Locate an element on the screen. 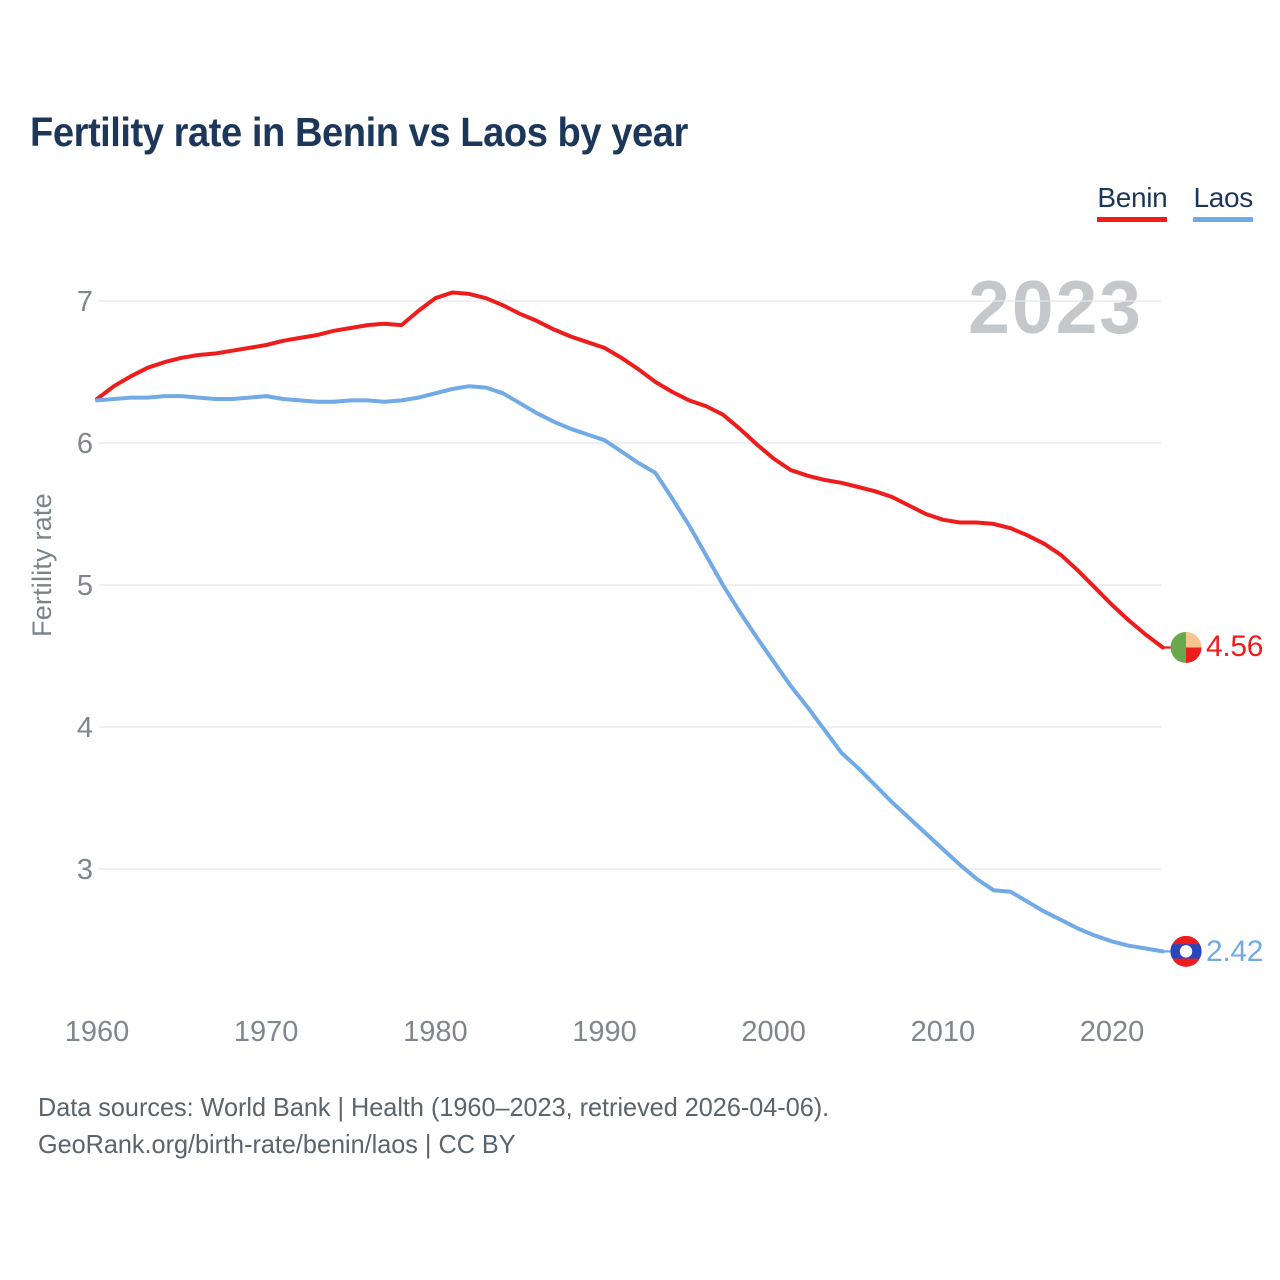 The image size is (1280, 1280). y-tick-7: 7 is located at coordinates (85, 302).